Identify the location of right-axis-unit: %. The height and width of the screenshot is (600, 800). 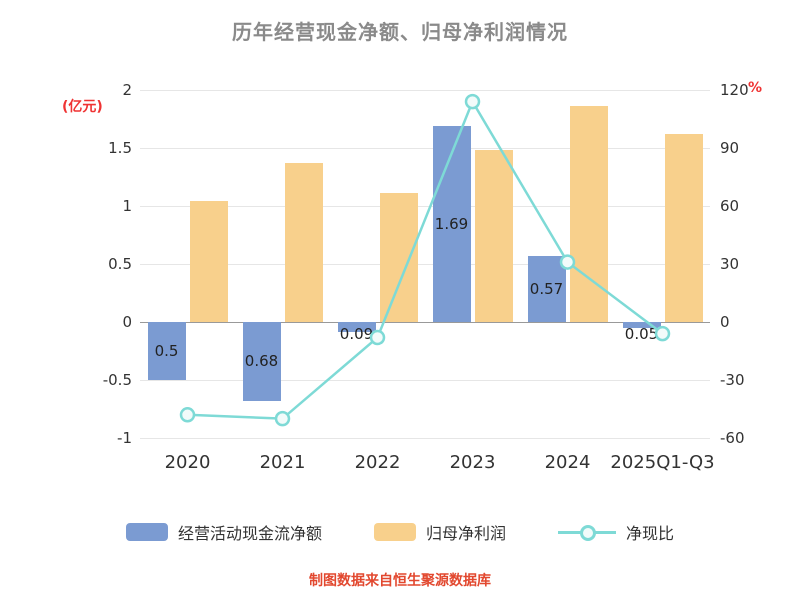
(755, 88).